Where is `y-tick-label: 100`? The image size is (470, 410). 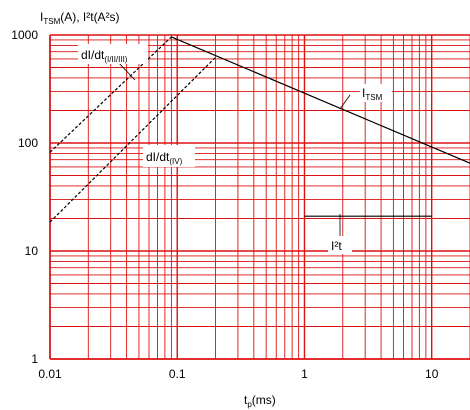
y-tick-label: 100 is located at coordinates (28, 143).